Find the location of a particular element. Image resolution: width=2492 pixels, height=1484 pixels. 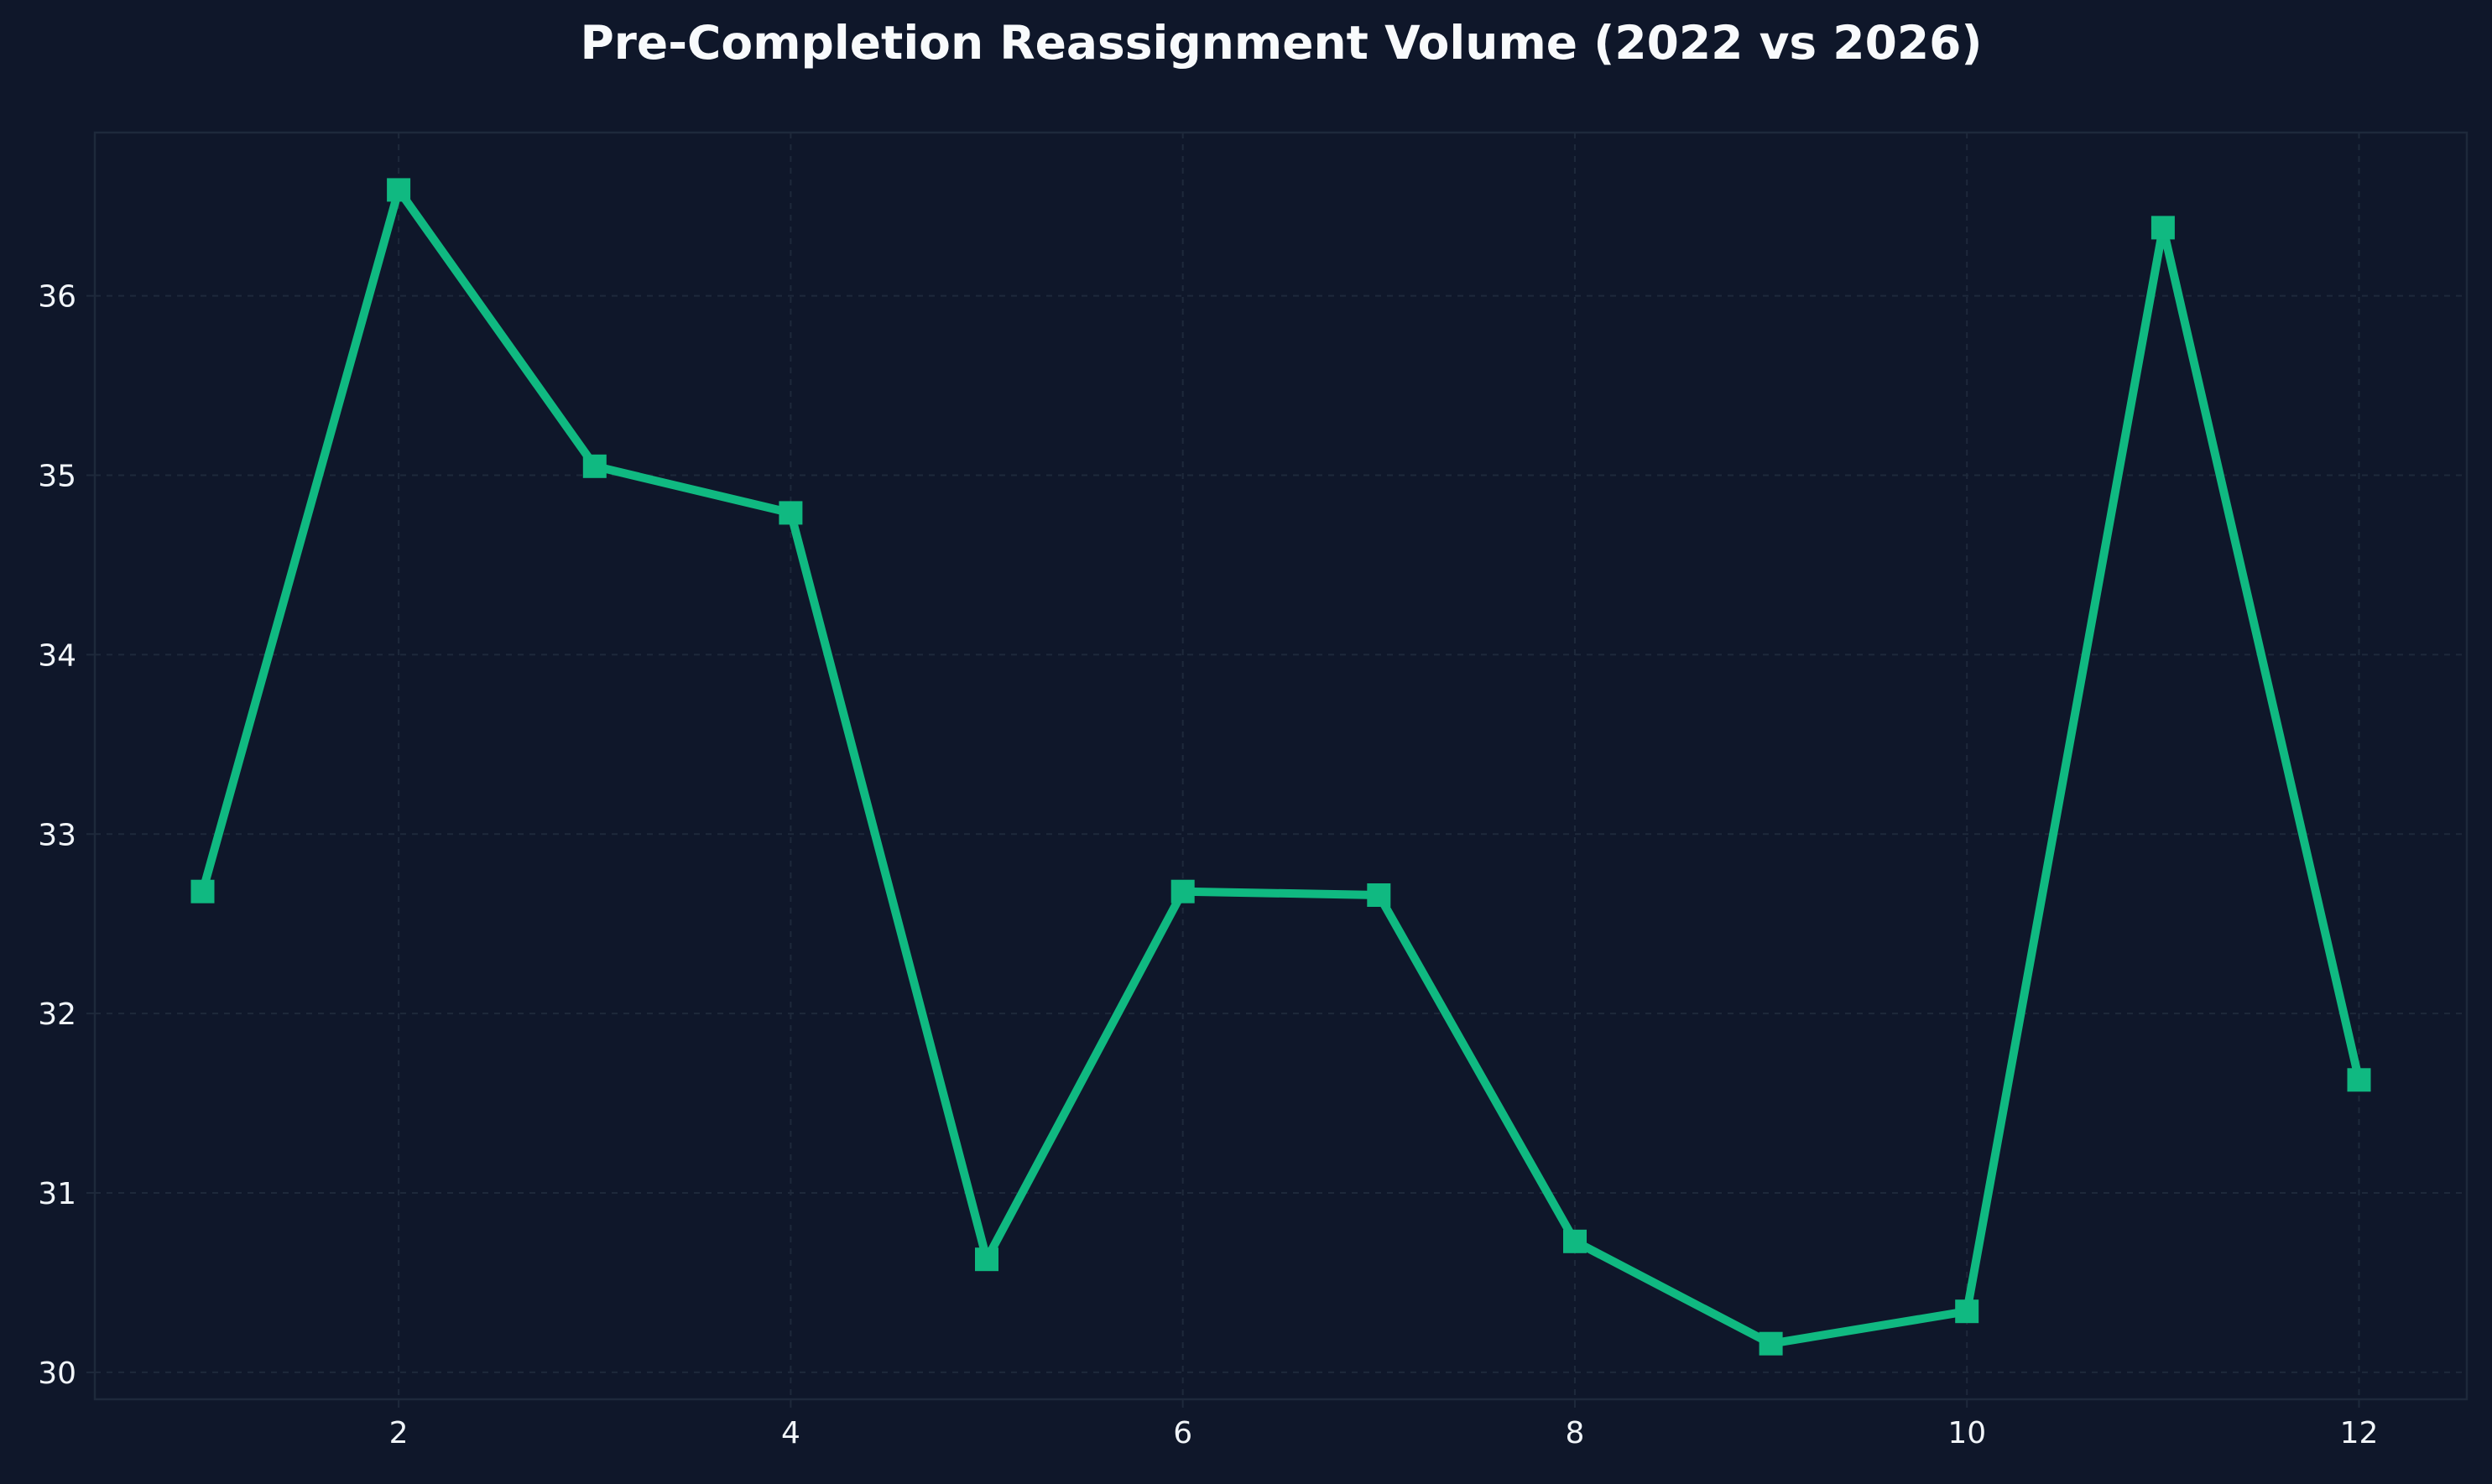

y-tick-label: 32 is located at coordinates (57, 1014).